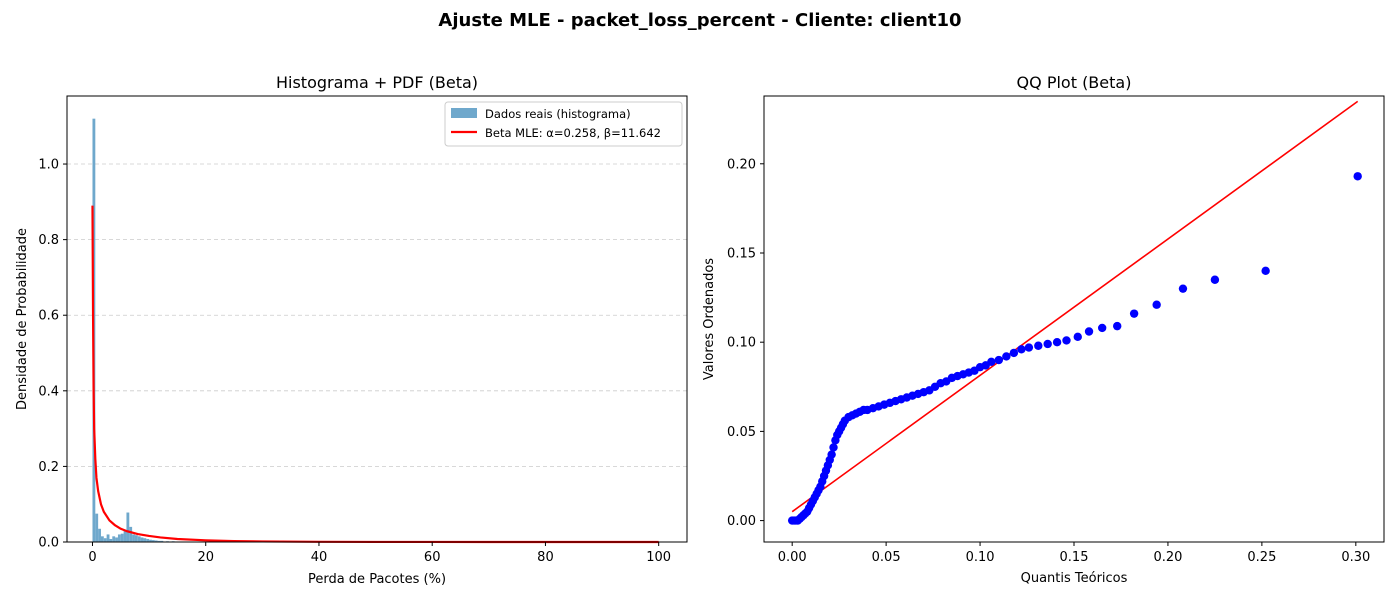  I want to click on legend-histogram-swatch, so click(464, 113).